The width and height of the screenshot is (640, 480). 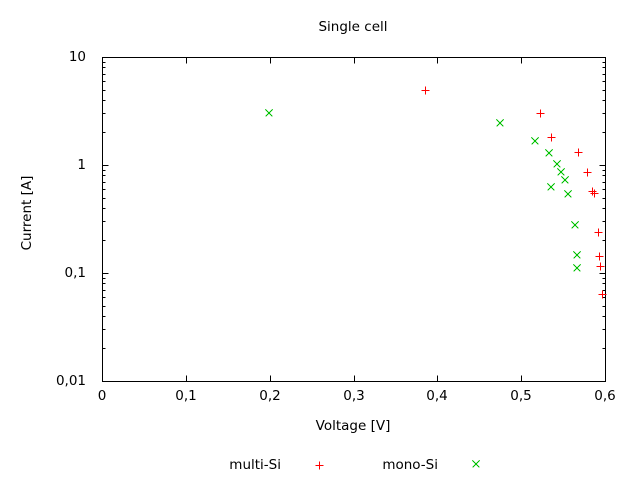 I want to click on legend-label-multi-si: multi-Si, so click(x=255, y=465).